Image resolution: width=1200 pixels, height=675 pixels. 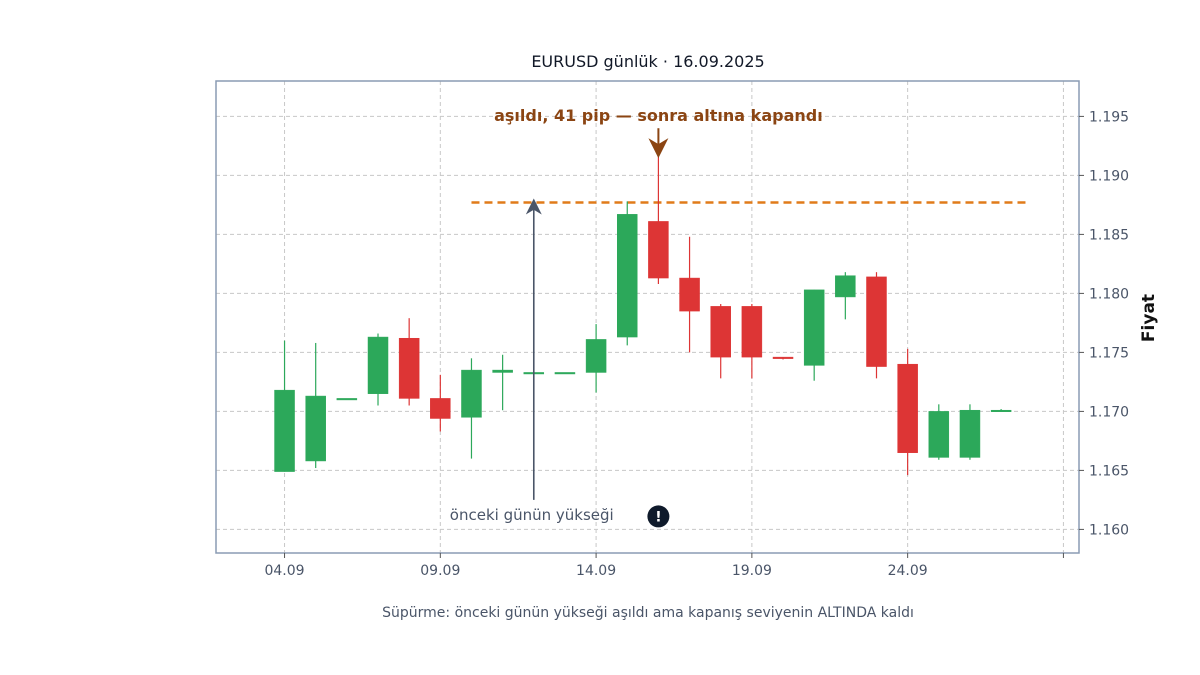 I want to click on y-tick-label: 1.170, so click(x=1109, y=412).